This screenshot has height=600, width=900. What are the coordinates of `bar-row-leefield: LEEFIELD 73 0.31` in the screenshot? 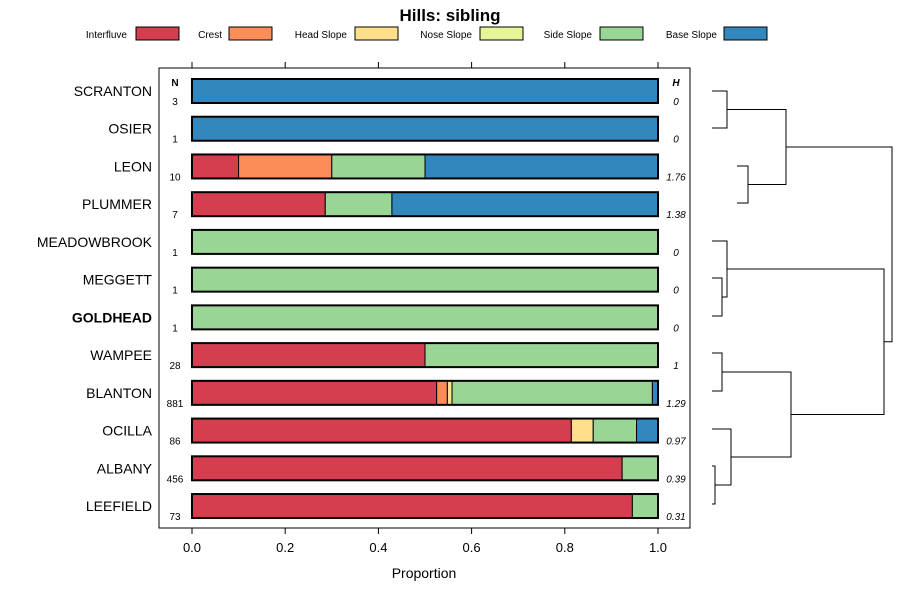 It's located at (386, 508).